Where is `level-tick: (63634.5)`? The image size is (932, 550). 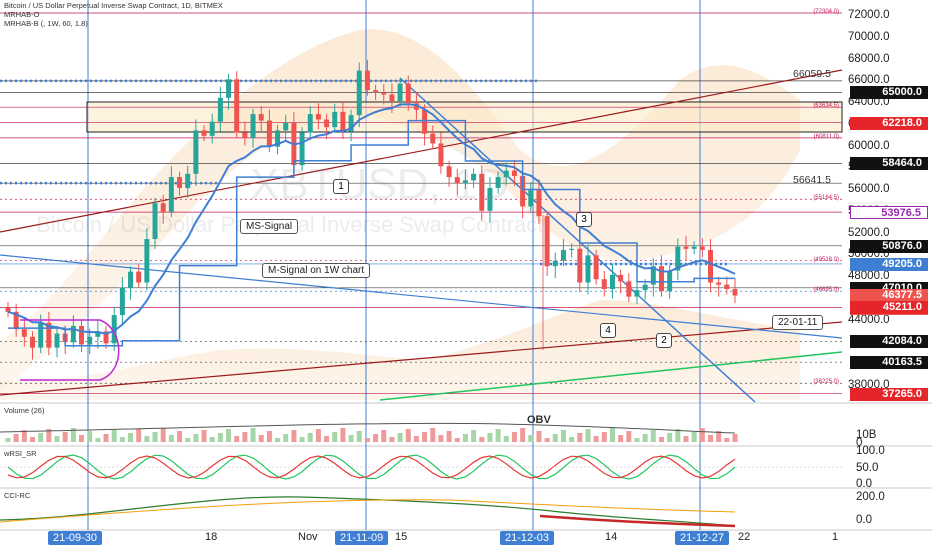
level-tick: (63634.5) is located at coordinates (826, 106).